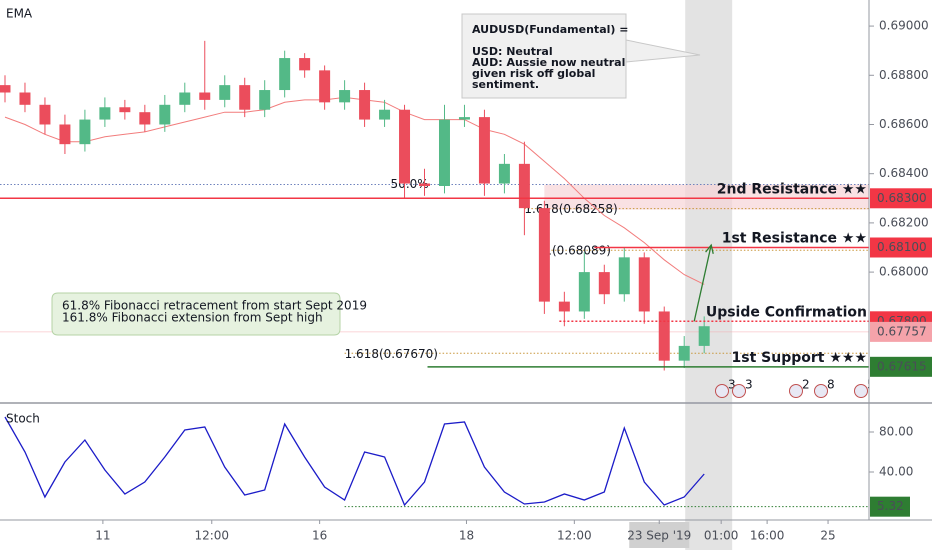 The width and height of the screenshot is (932, 550). What do you see at coordinates (706, 197) in the screenshot?
I see `resistance-zone` at bounding box center [706, 197].